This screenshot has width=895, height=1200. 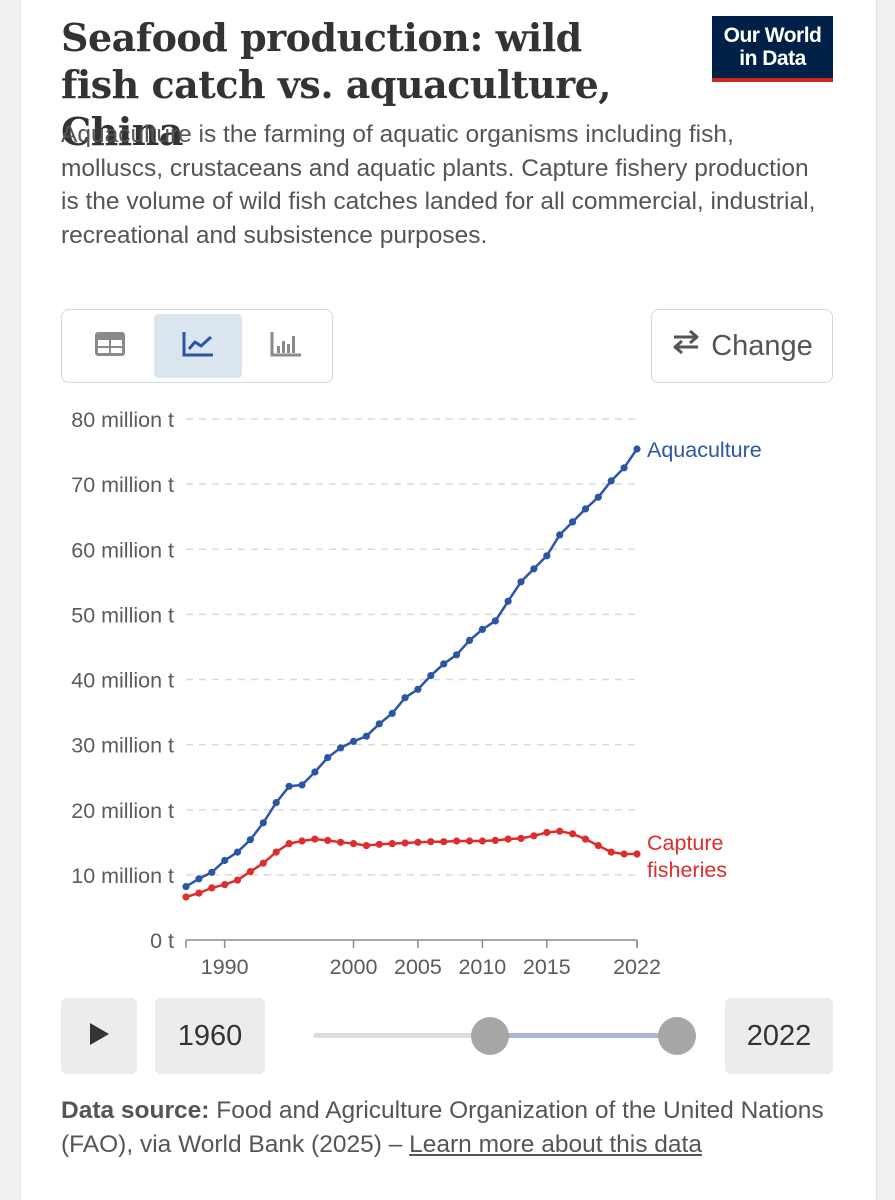 I want to click on logo-accent-bar, so click(x=772, y=80).